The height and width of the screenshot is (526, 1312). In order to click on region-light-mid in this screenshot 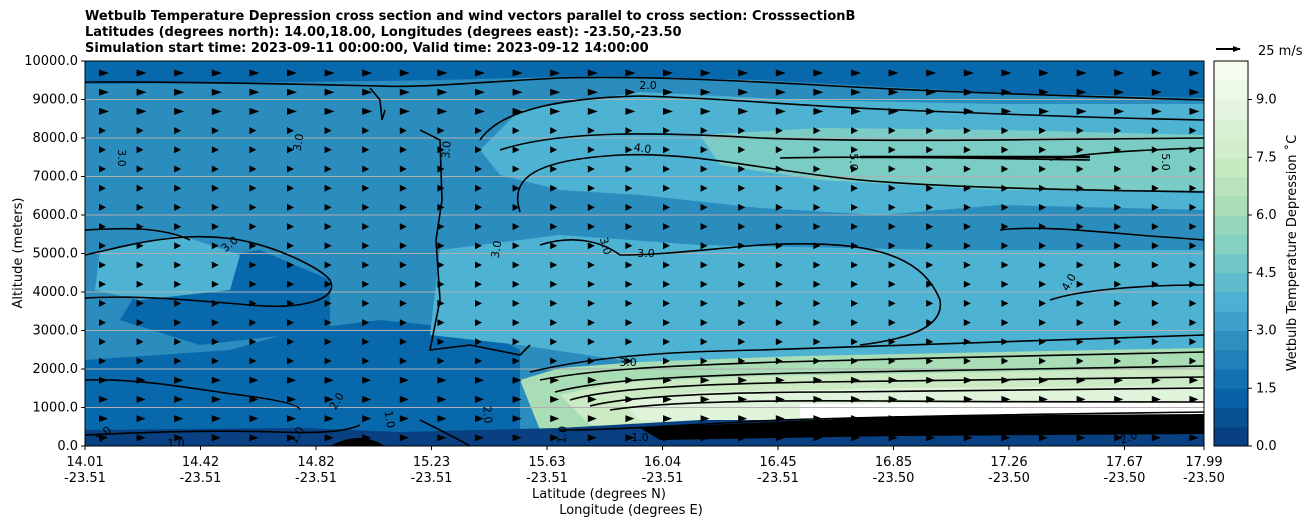, I will do `click(817, 301)`.